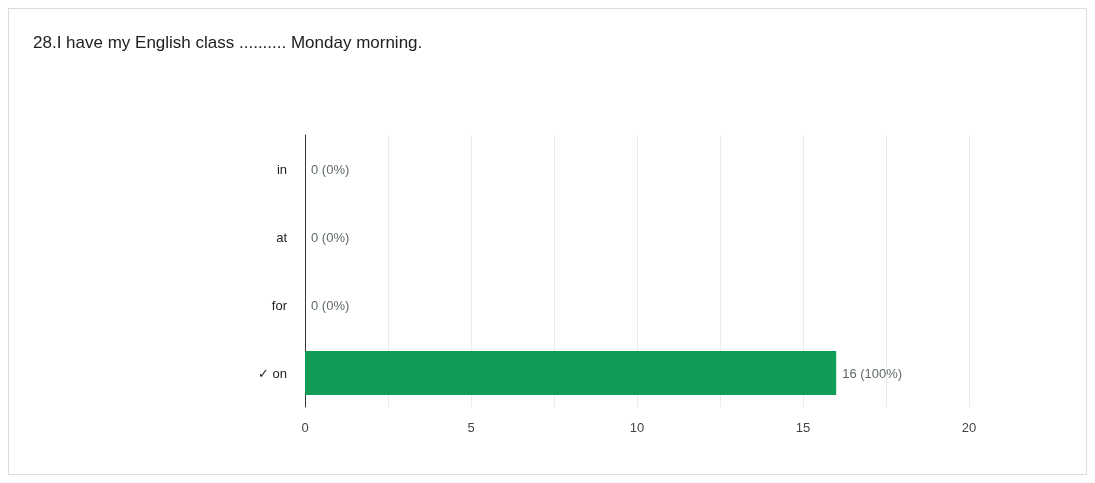  Describe the element at coordinates (305, 427) in the screenshot. I see `x-tick-label: 0` at that location.